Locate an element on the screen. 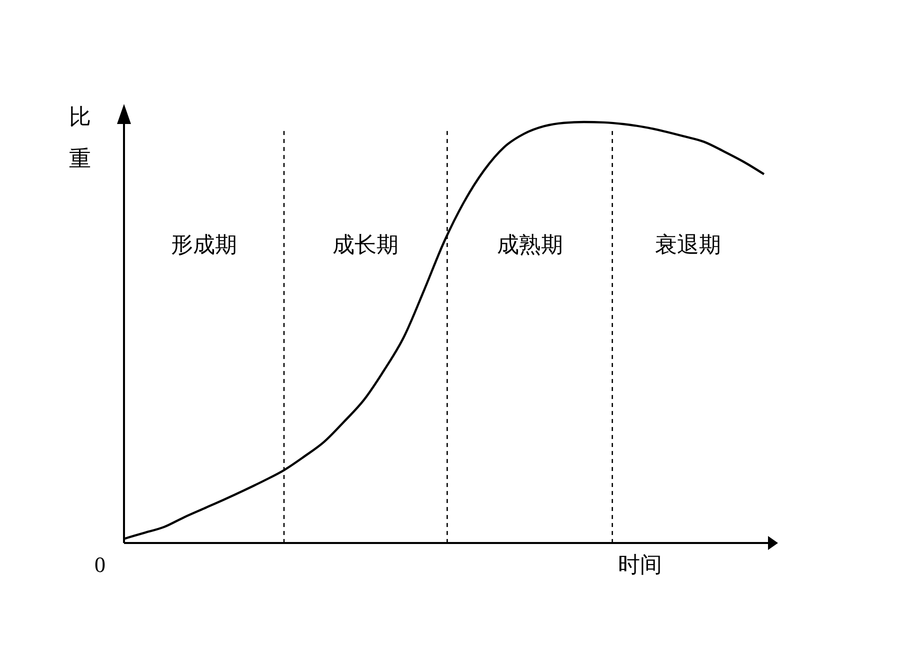  y-axis-title: 比重 is located at coordinates (80, 138).